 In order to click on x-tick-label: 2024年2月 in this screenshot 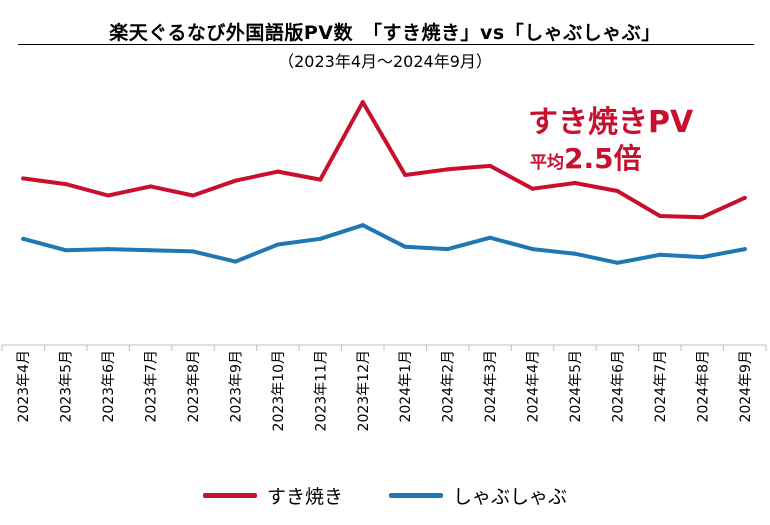, I will do `click(449, 386)`.